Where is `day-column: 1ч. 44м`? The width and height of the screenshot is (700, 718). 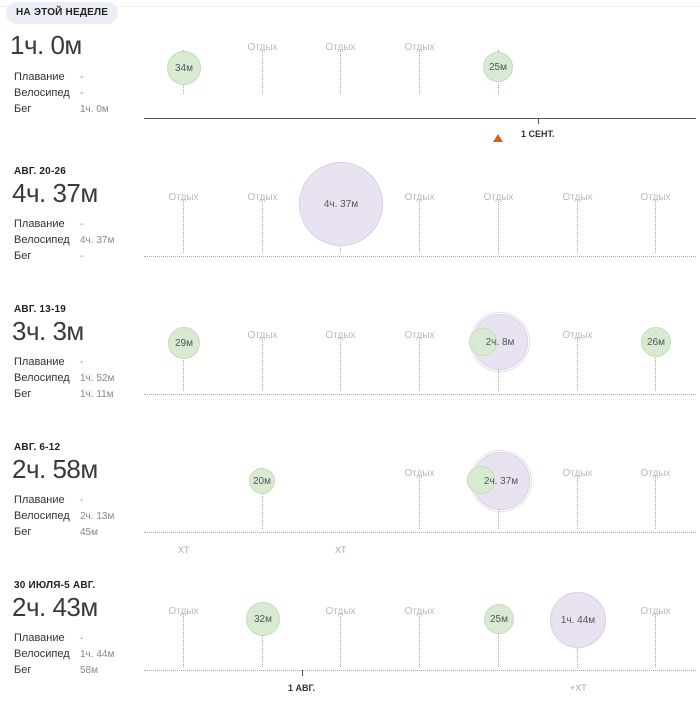
day-column: 1ч. 44м is located at coordinates (577, 649).